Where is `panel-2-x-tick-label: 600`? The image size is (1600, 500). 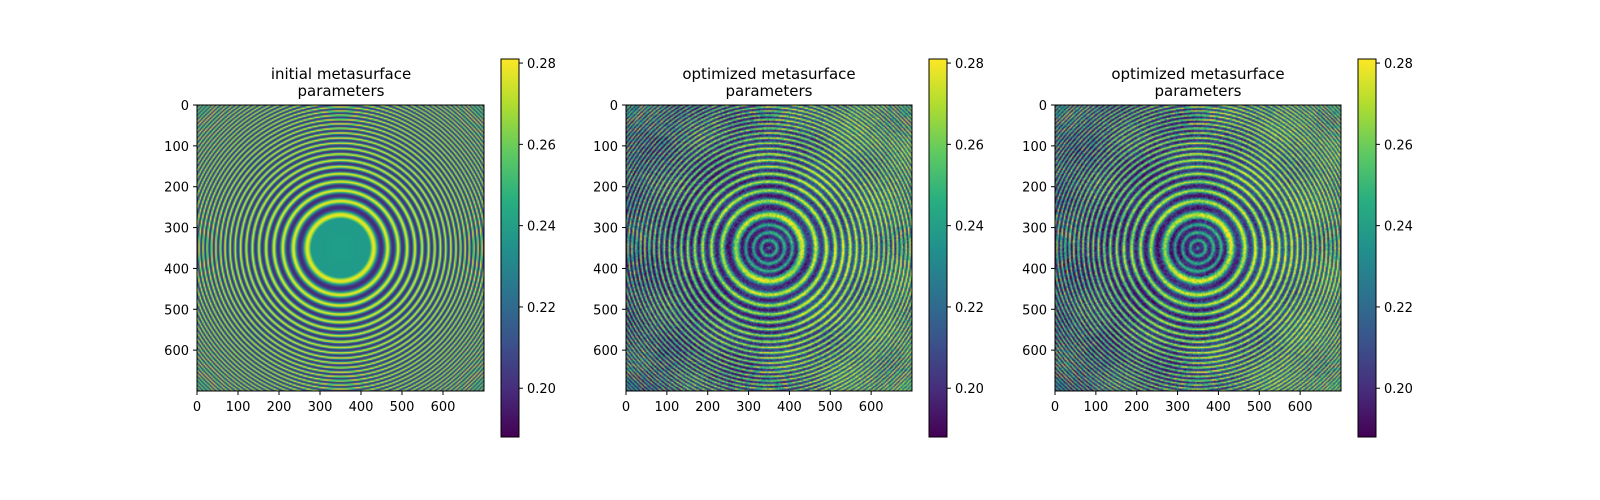 panel-2-x-tick-label: 600 is located at coordinates (871, 407).